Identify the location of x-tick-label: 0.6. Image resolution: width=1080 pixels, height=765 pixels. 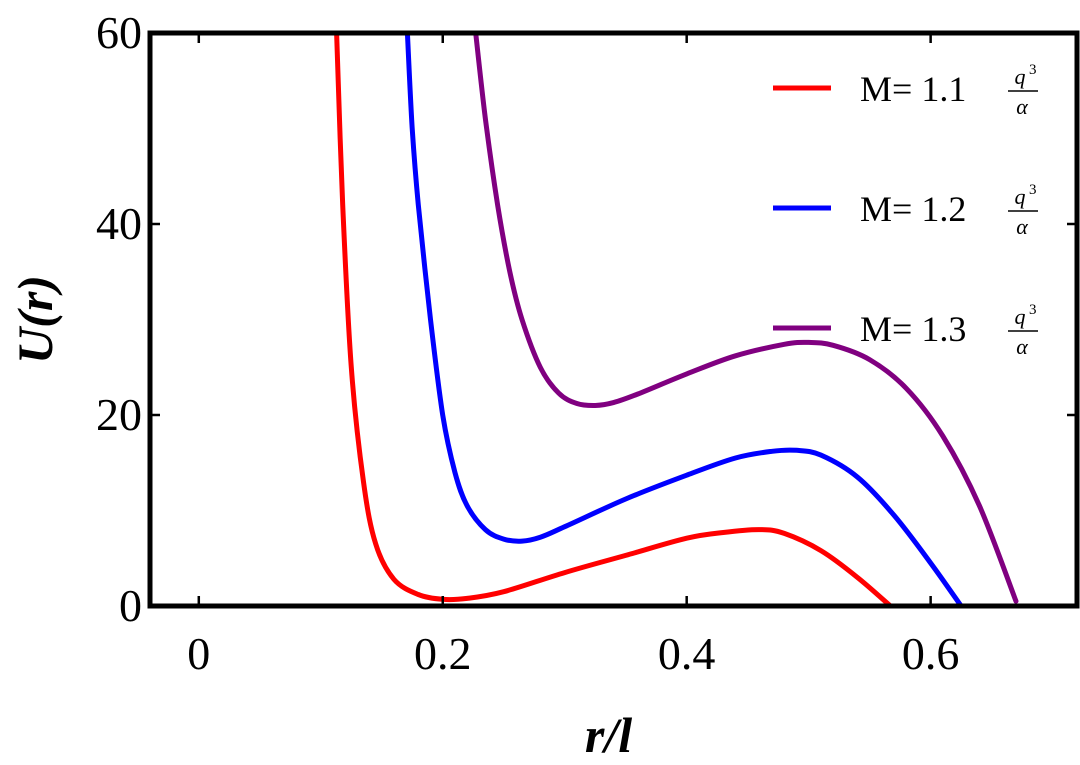
(931, 653).